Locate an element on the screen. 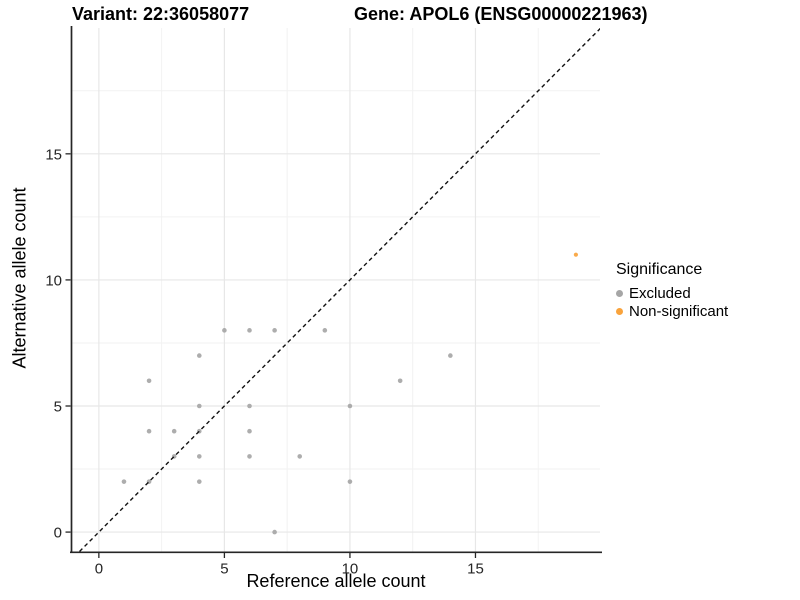 Image resolution: width=800 pixels, height=600 pixels. legend-item-non-significant-label: Non-significant is located at coordinates (679, 311).